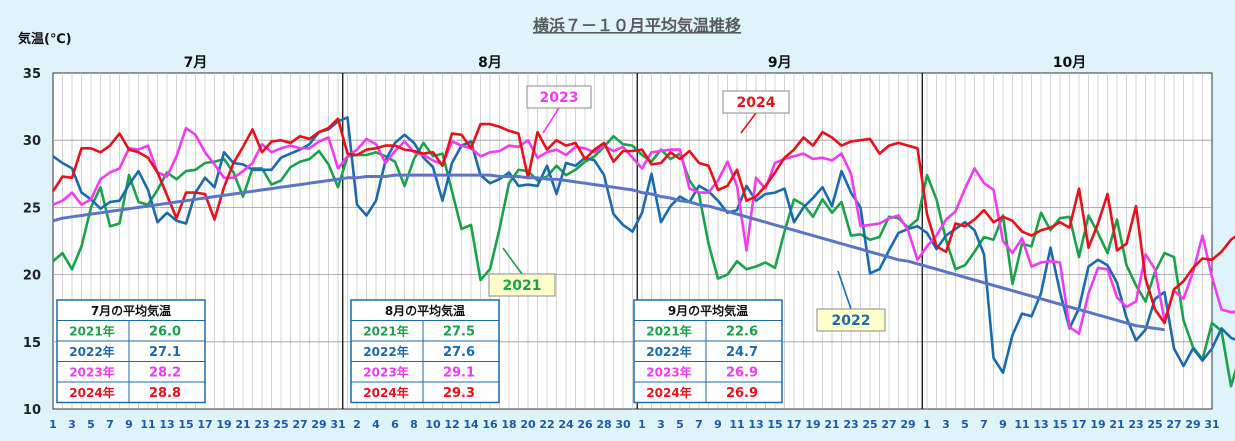 The image size is (1235, 441). What do you see at coordinates (742, 352) in the screenshot?
I see `table-value: 24.7` at bounding box center [742, 352].